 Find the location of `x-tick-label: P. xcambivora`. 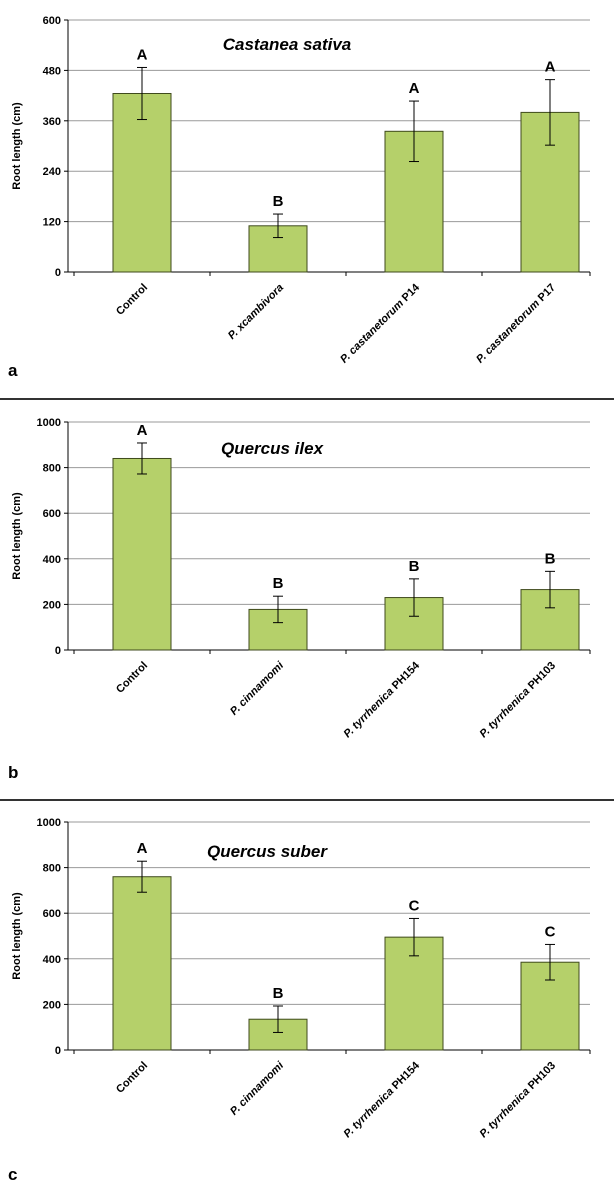

x-tick-label: P. xcambivora is located at coordinates (256, 312).